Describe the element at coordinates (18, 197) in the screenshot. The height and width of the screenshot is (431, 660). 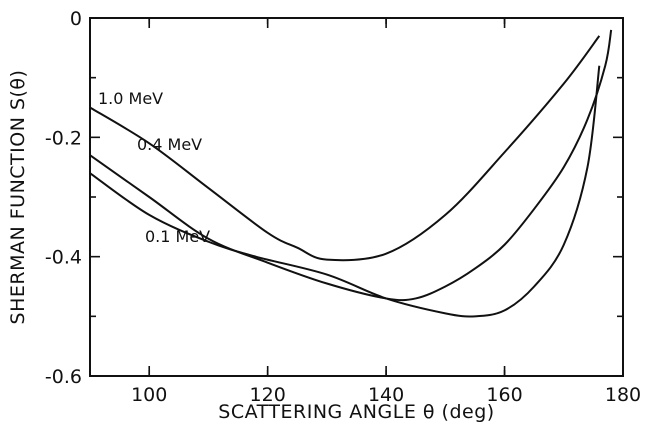
I see `y-axis-label: SHERMAN FUNCTION S(θ)` at that location.